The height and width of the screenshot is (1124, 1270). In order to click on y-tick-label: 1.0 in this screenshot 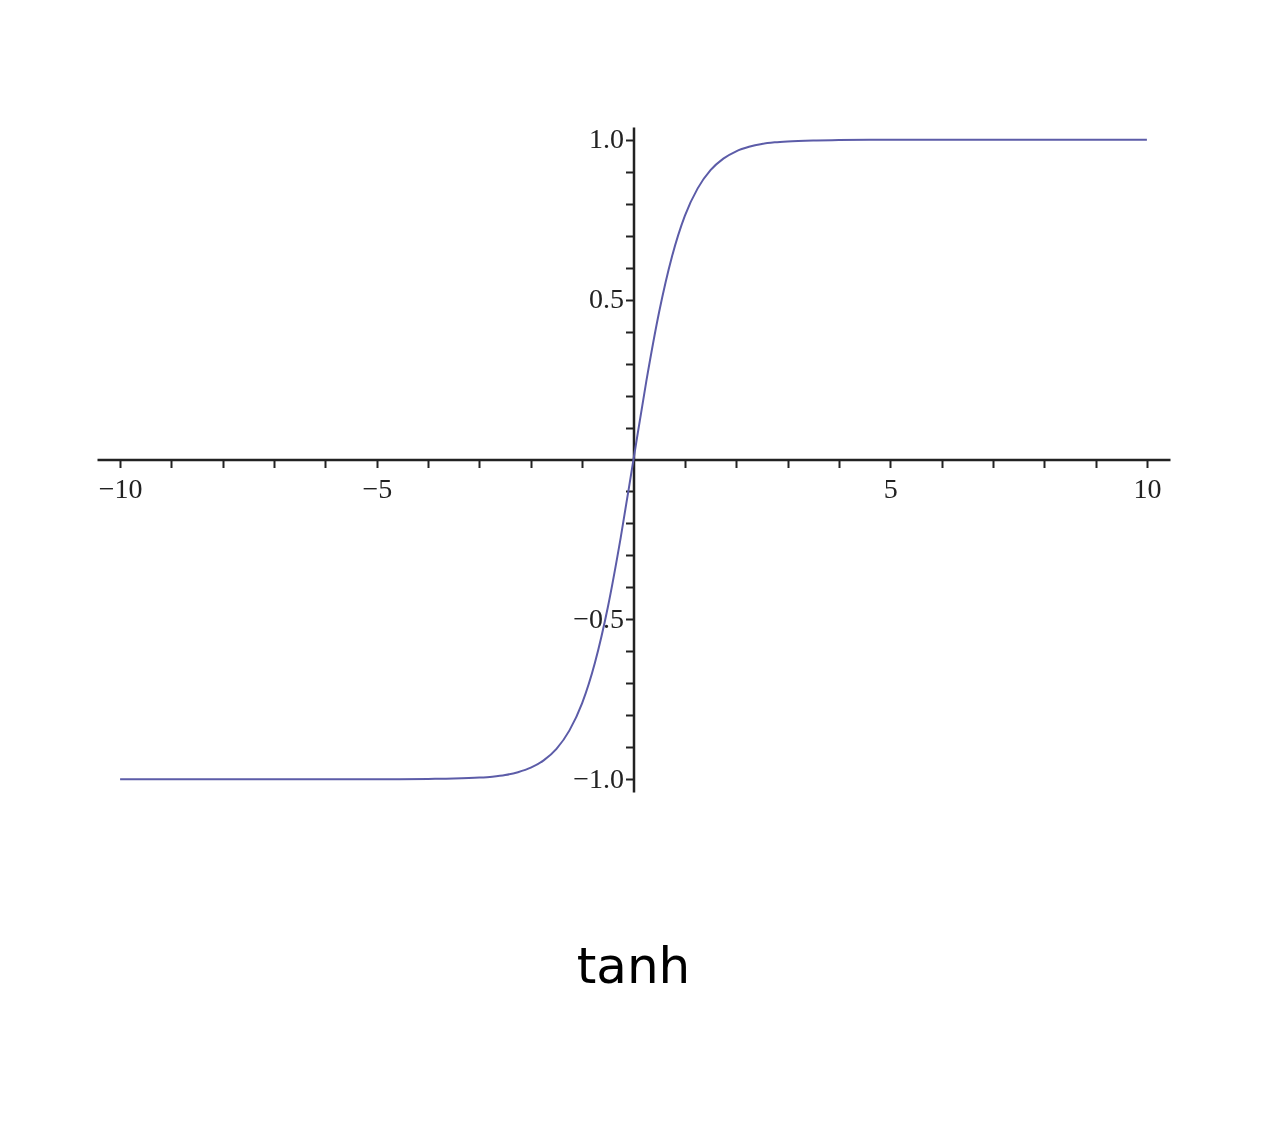, I will do `click(606, 139)`.